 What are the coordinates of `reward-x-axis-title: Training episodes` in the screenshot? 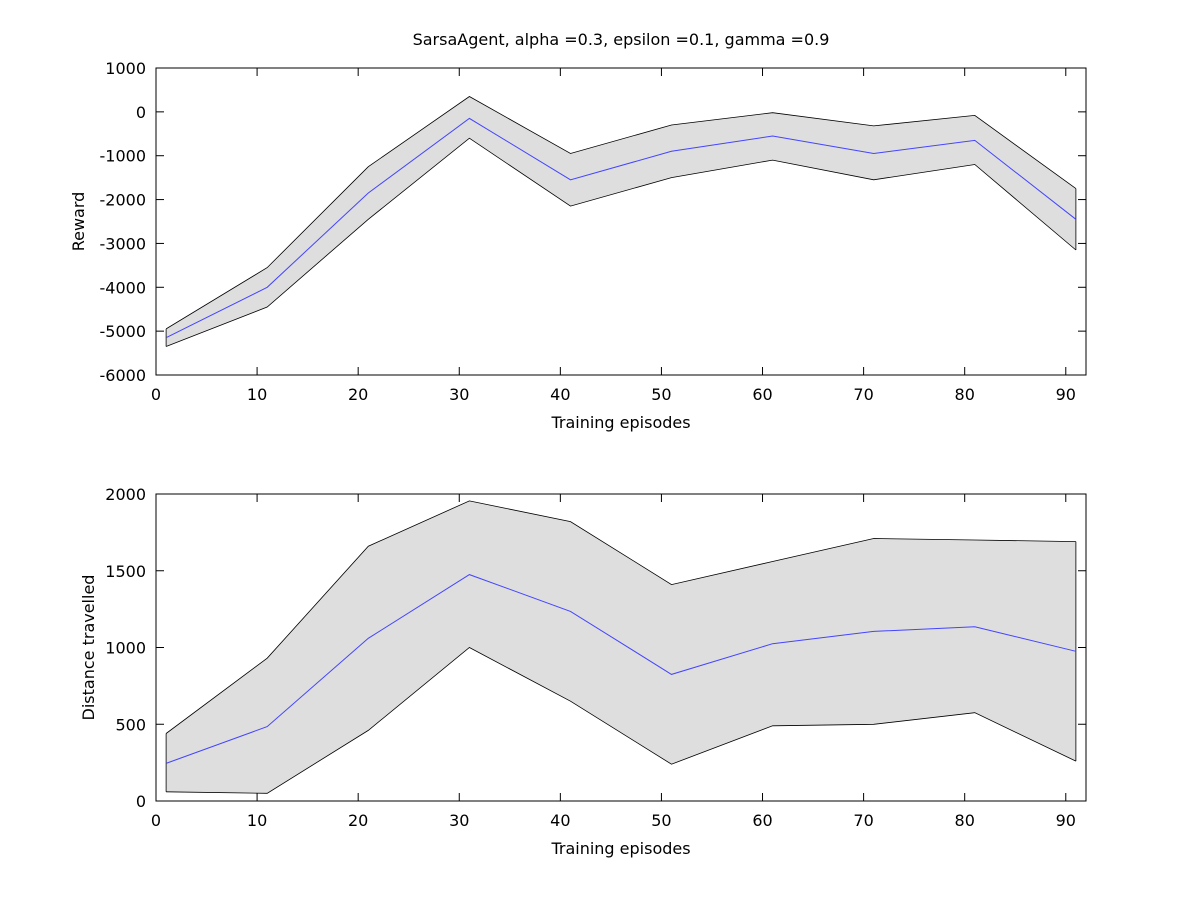 It's located at (620, 422).